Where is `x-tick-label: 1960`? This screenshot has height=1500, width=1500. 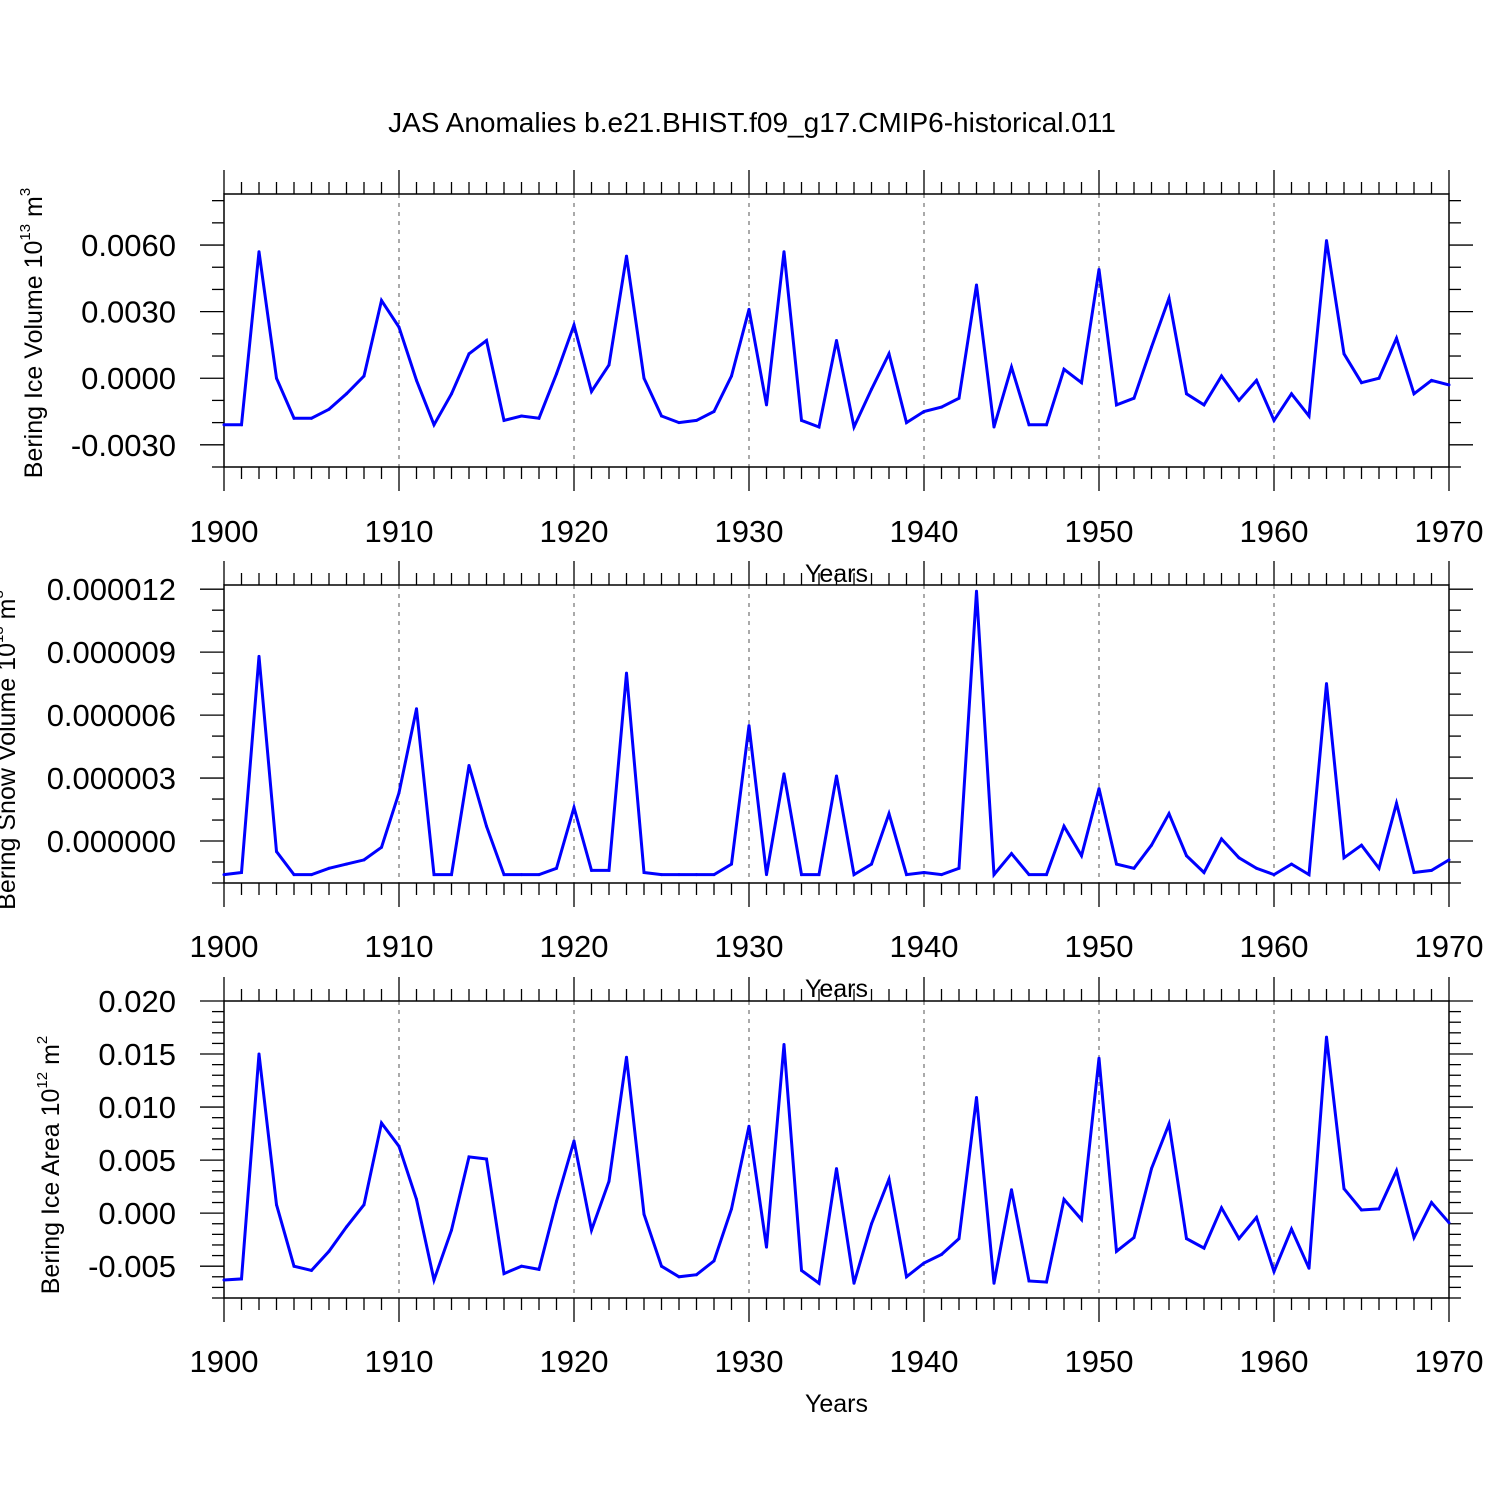
x-tick-label: 1960 is located at coordinates (1274, 946).